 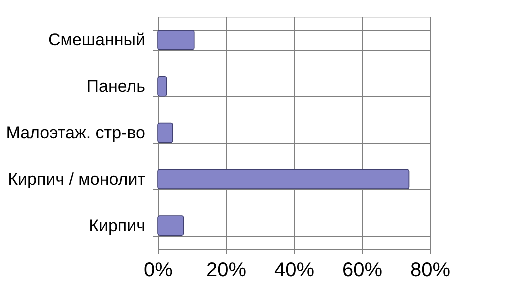 I want to click on x-tick-label: 80%, so click(x=430, y=271).